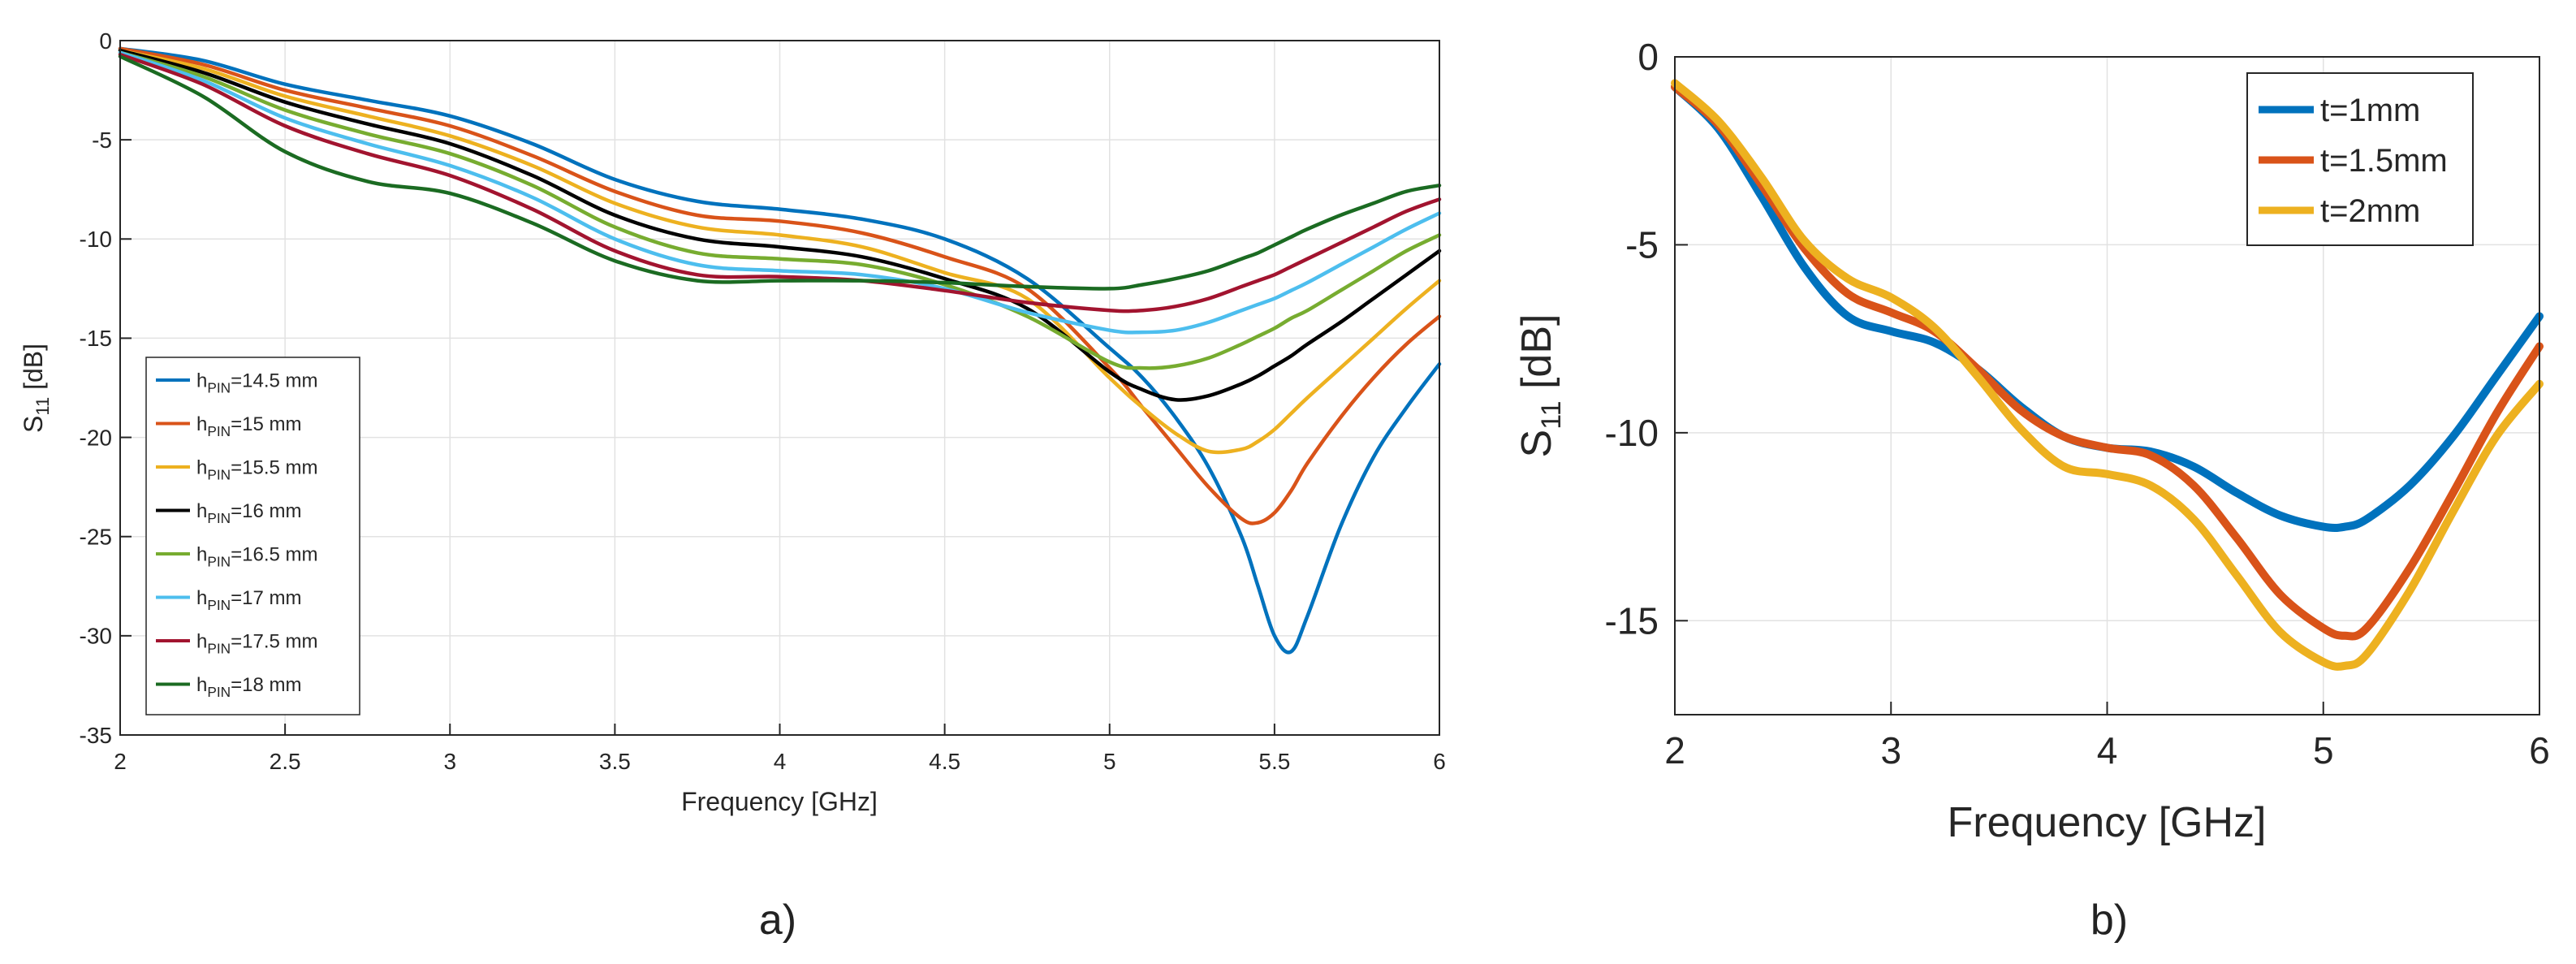 The height and width of the screenshot is (964, 2576). I want to click on a-legend-entry-3: hPIN=16 mm, so click(249, 513).